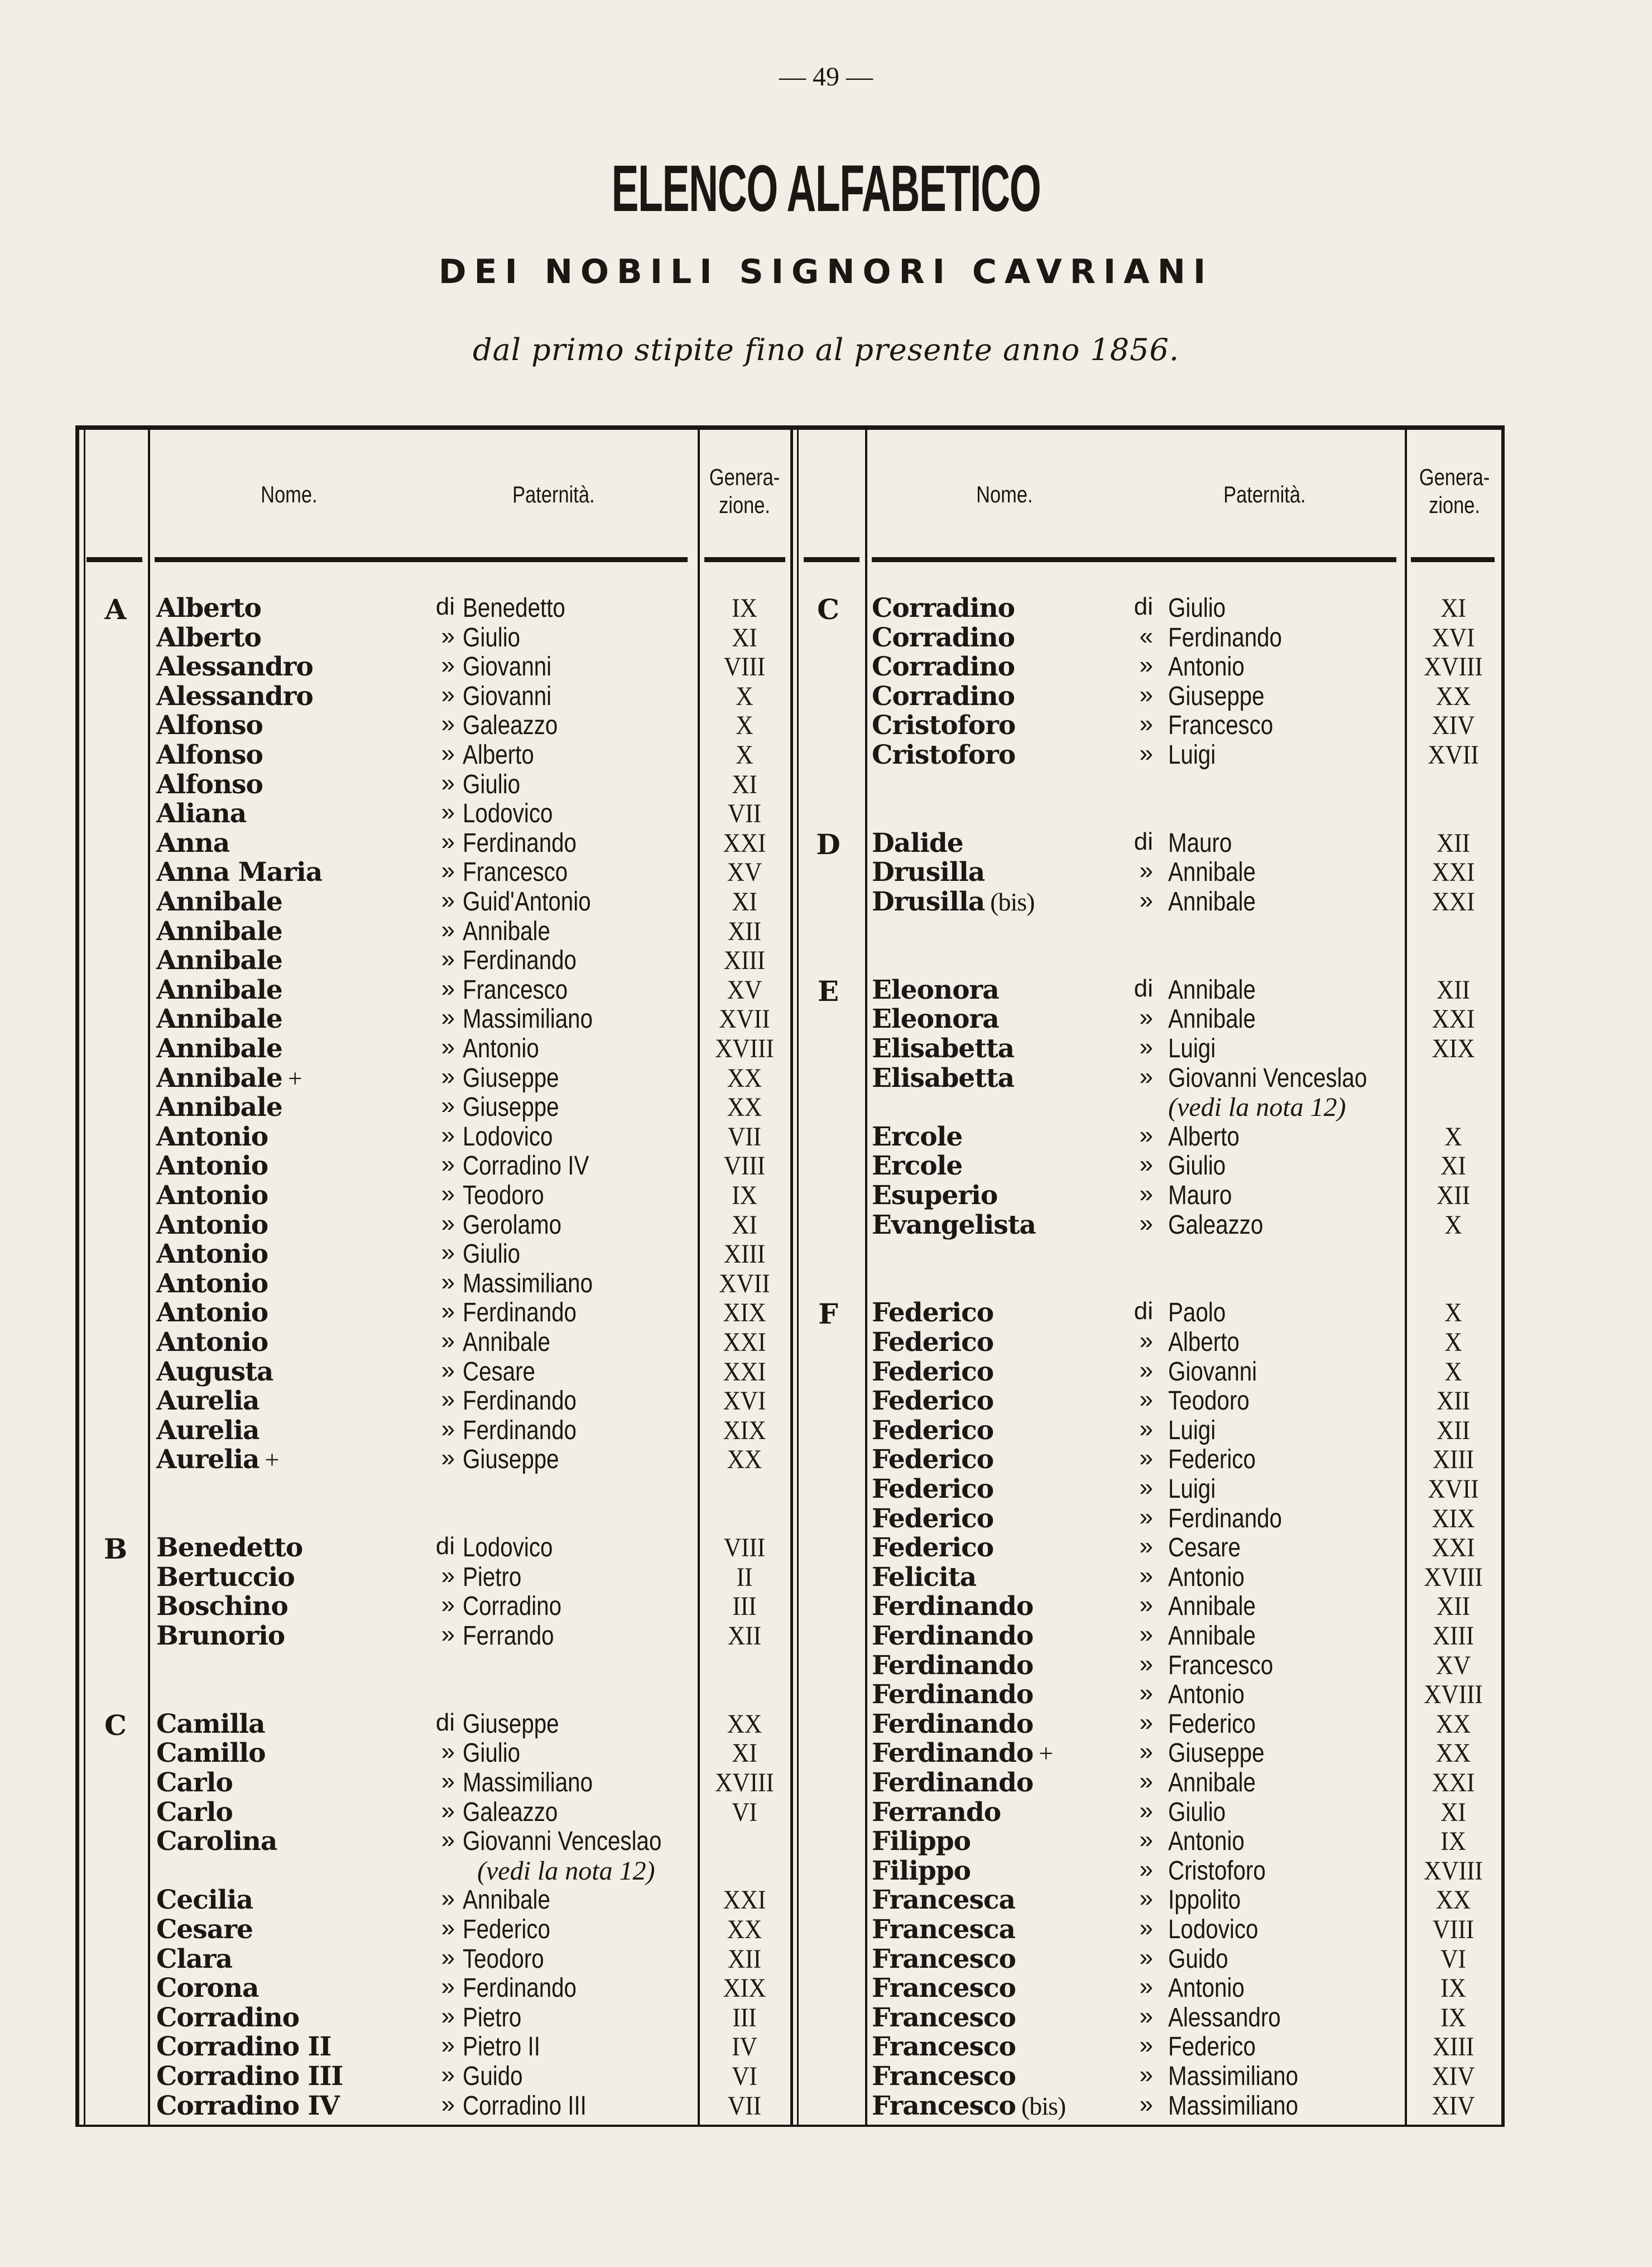 This screenshot has width=1652, height=2267. What do you see at coordinates (520, 1313) in the screenshot?
I see `paternity-name: Ferdinando` at bounding box center [520, 1313].